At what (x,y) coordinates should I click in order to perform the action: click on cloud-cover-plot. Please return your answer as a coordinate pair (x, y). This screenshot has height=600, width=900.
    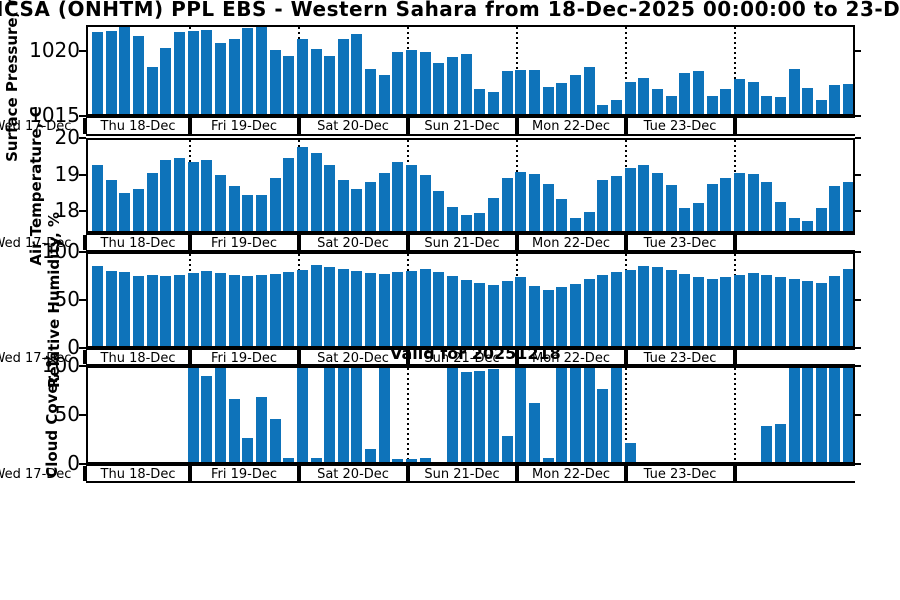
    Looking at the image, I should click on (470, 415).